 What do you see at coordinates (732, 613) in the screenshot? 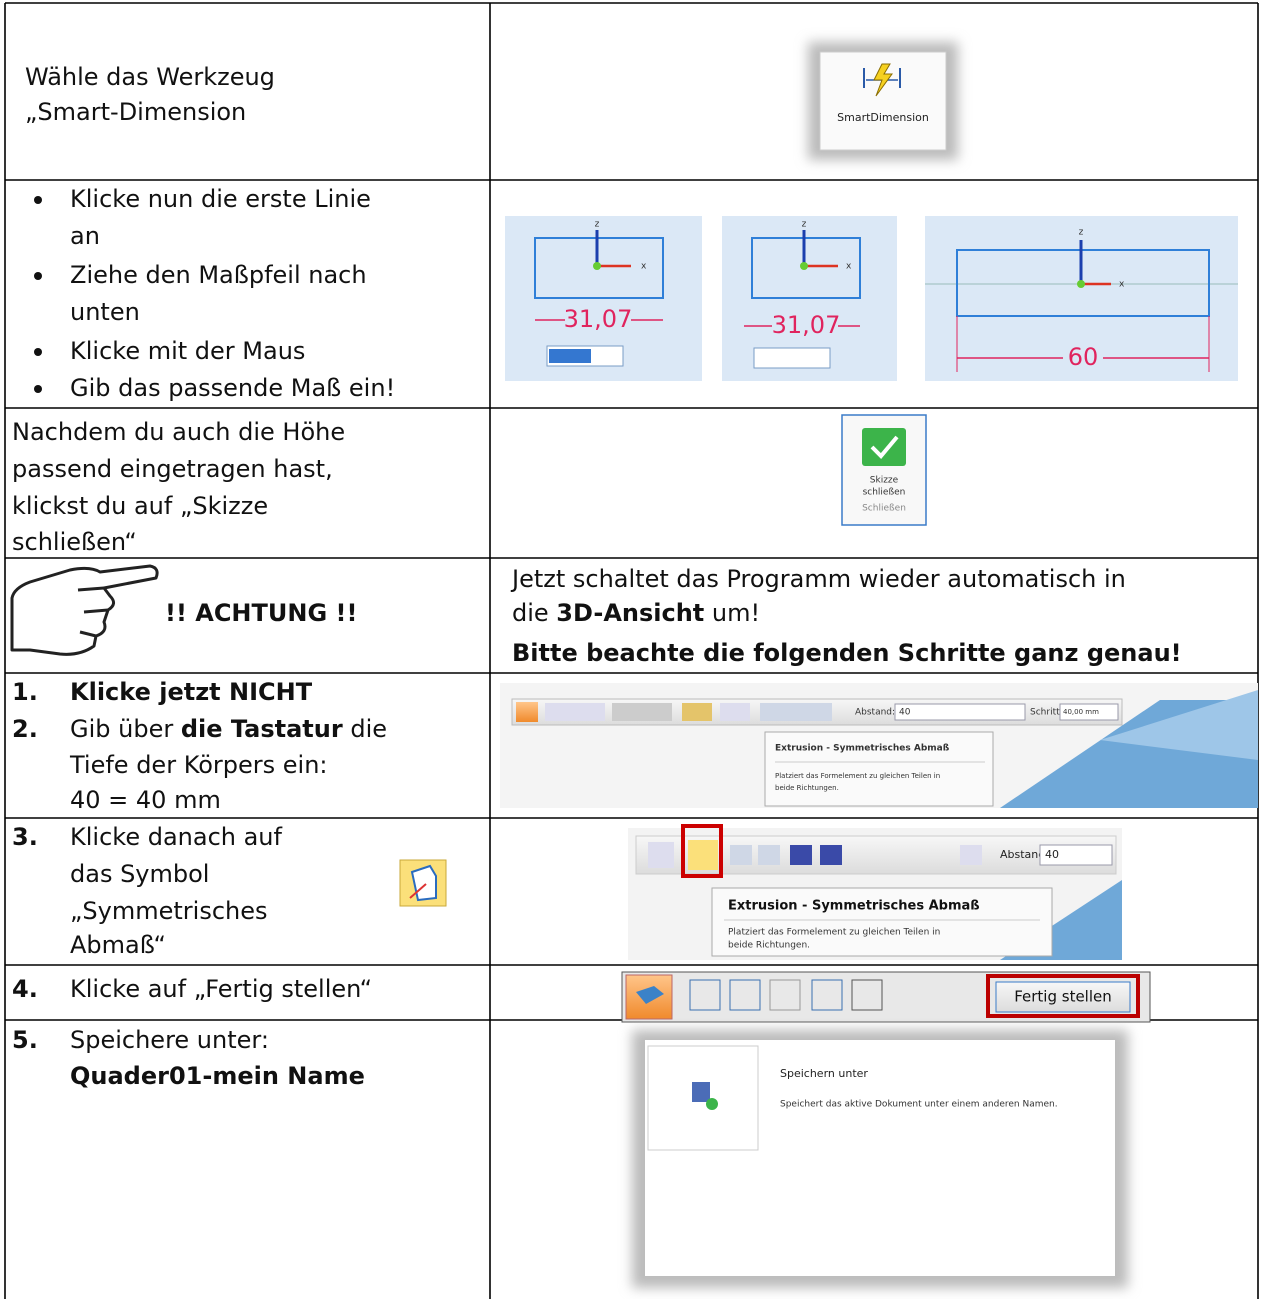
I see `text: um!` at bounding box center [732, 613].